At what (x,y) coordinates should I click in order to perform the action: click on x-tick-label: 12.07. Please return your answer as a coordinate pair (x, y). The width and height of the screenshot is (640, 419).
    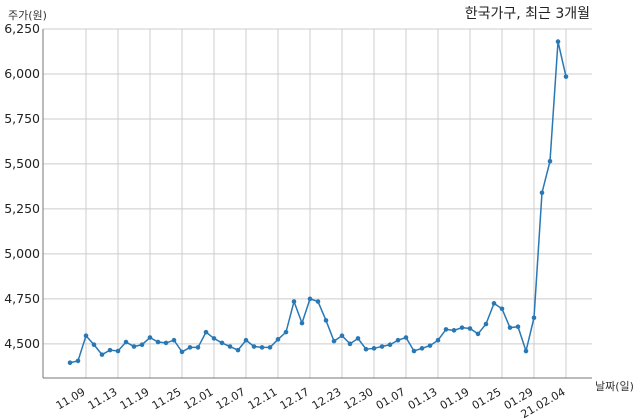
    Looking at the image, I should click on (231, 398).